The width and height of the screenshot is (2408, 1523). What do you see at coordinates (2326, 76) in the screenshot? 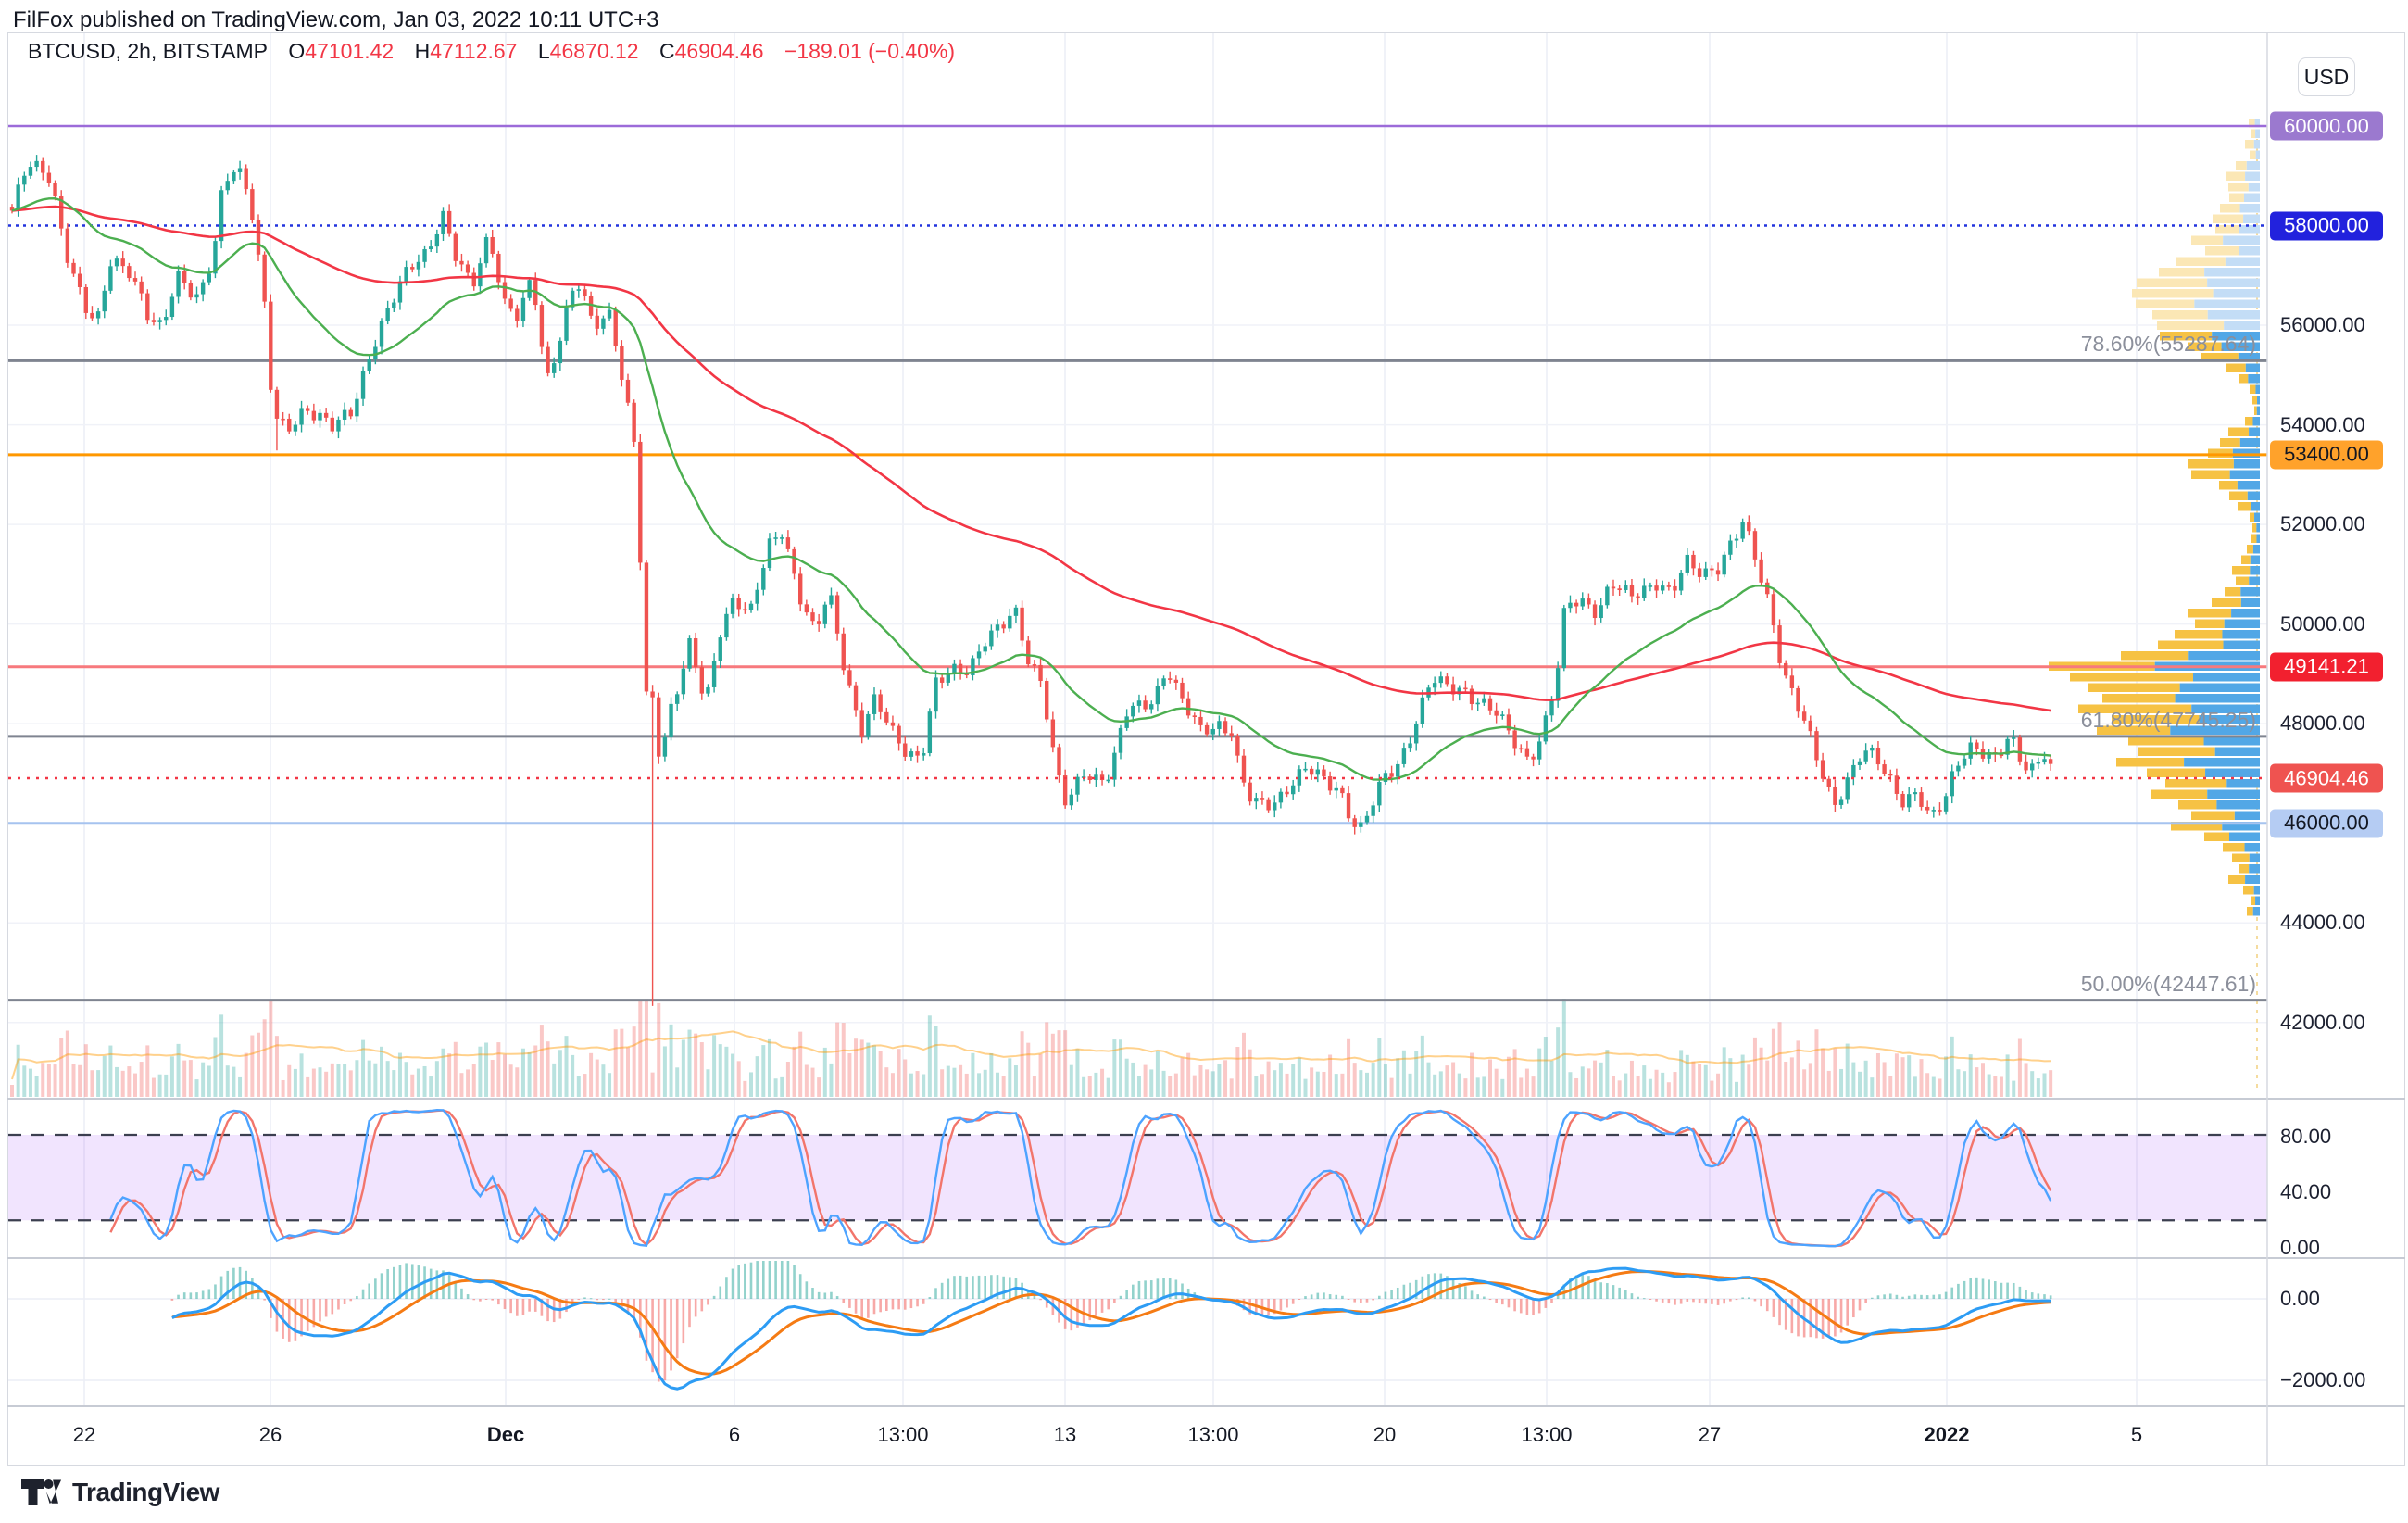
I see `currency-toggle-button: USD` at bounding box center [2326, 76].